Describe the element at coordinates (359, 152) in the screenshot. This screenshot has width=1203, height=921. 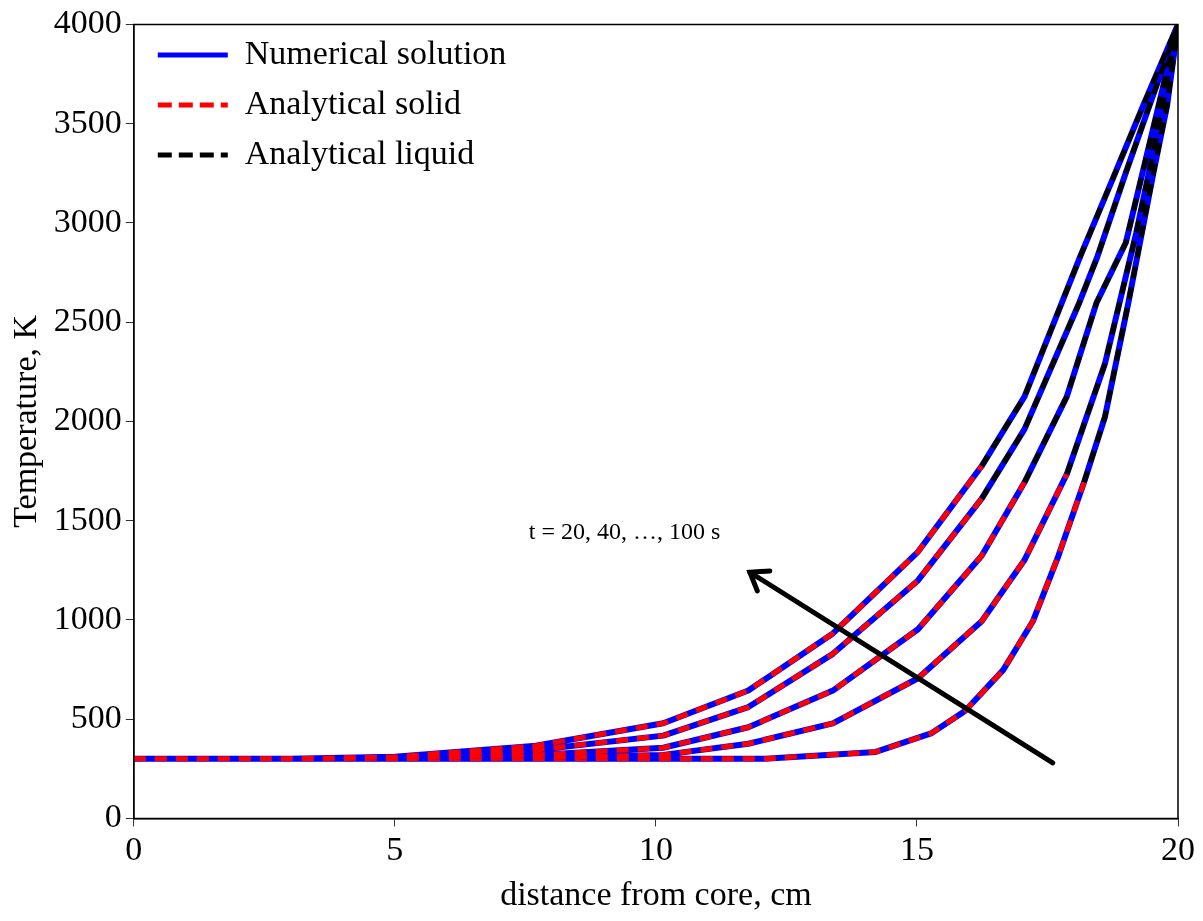
I see `legend-label: Analytical liquid` at that location.